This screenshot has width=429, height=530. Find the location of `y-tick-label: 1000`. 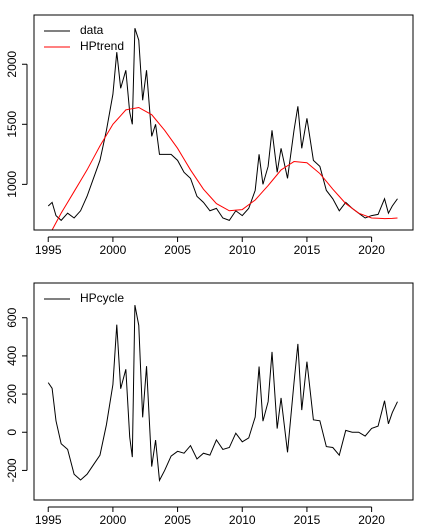

y-tick-label: 1000 is located at coordinates (12, 184).